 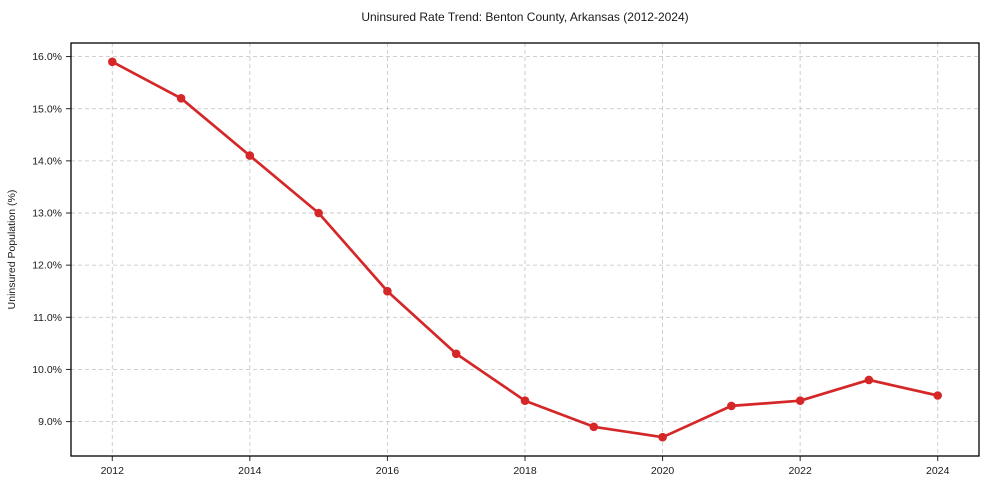 I want to click on y-tick-labels: 9.0% 10.0% 11.0% 12.0% 13.0% 14.0% 15.0% 16.0%, so click(x=47, y=239).